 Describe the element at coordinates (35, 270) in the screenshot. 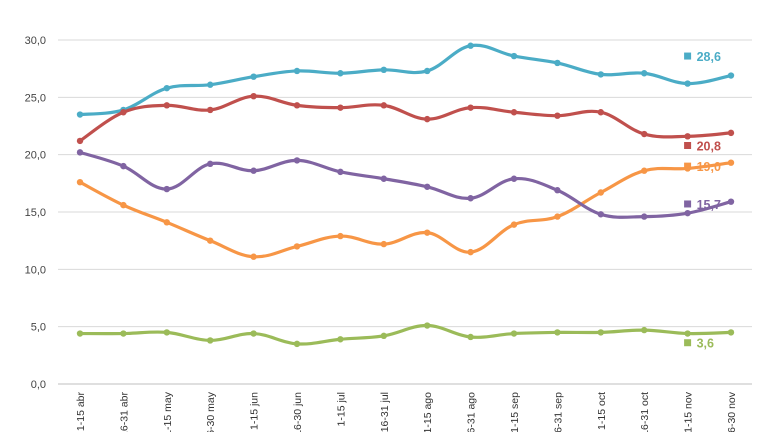

I see `y-tick-label: 10,0` at that location.